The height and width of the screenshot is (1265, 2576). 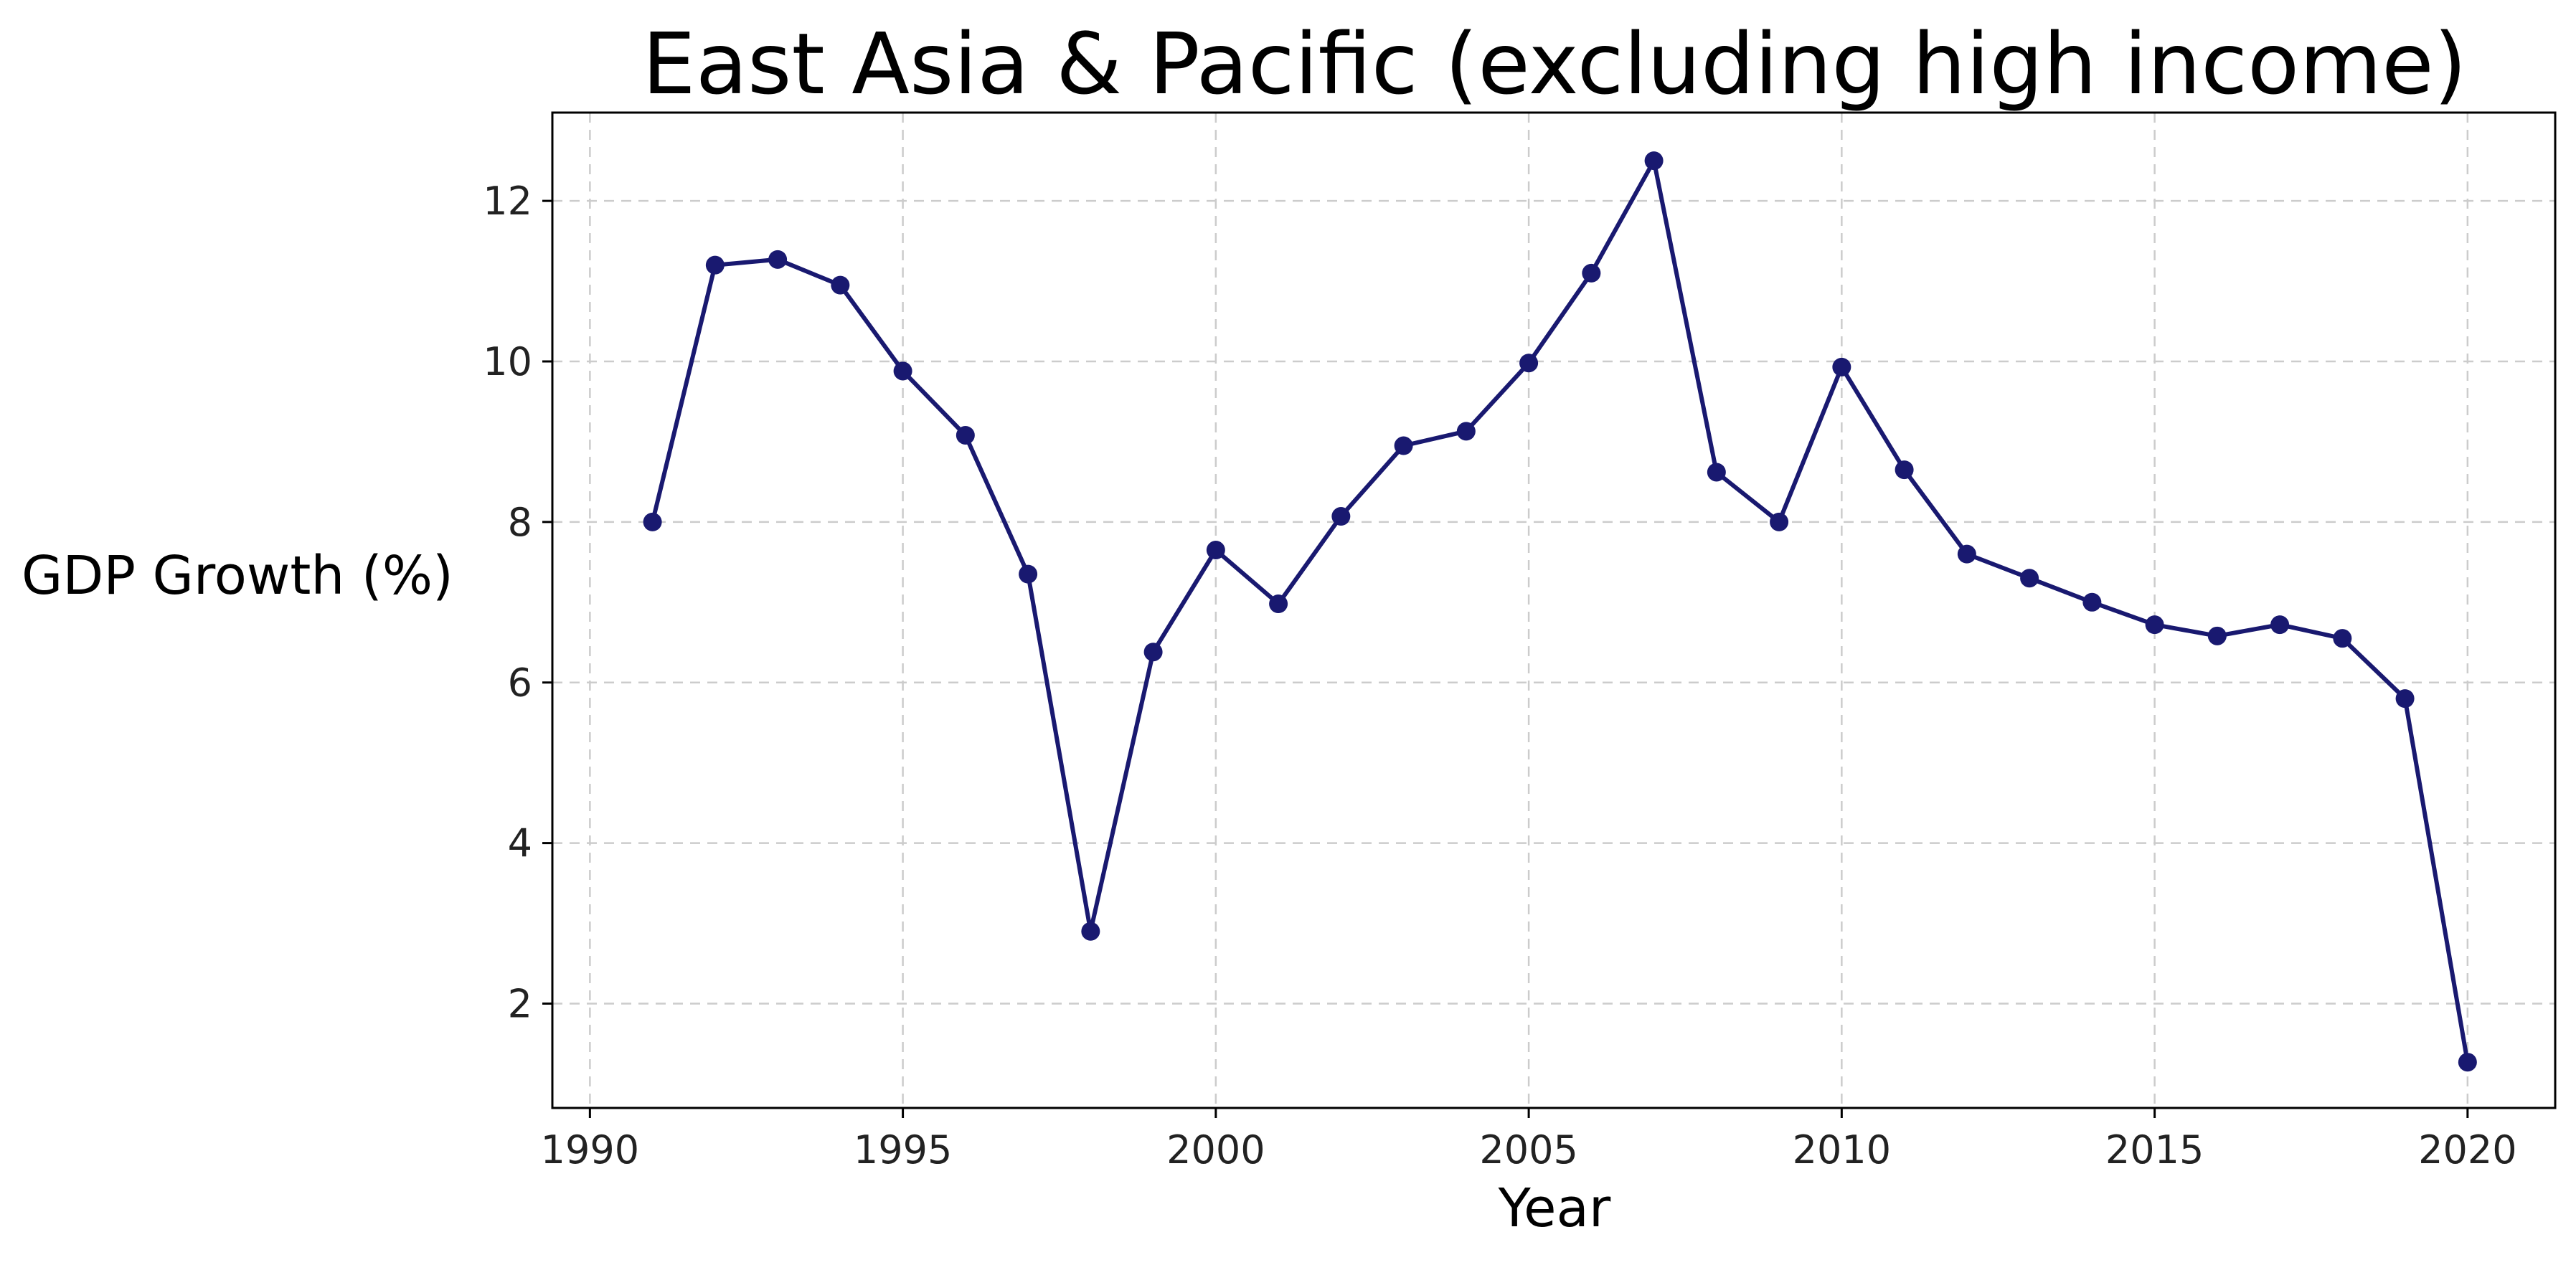 I want to click on y-tick-label: 10, so click(x=507, y=361).